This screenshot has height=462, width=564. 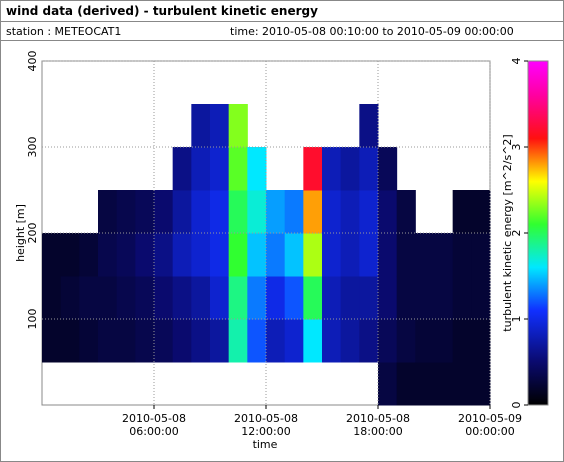 I want to click on colorbar-label: turbulent kinetic energy [m^2/s^2], so click(x=507, y=232).